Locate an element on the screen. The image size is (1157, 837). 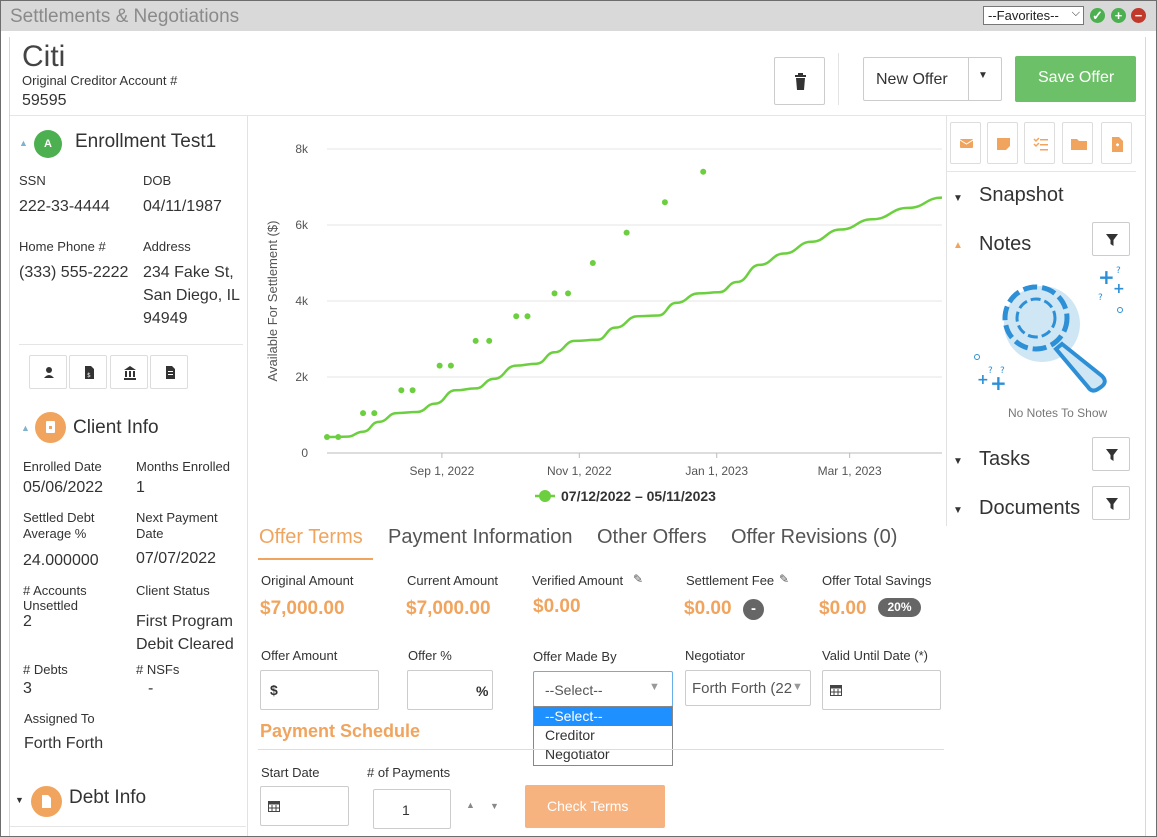
check-terms-button: Check Terms is located at coordinates (595, 806).